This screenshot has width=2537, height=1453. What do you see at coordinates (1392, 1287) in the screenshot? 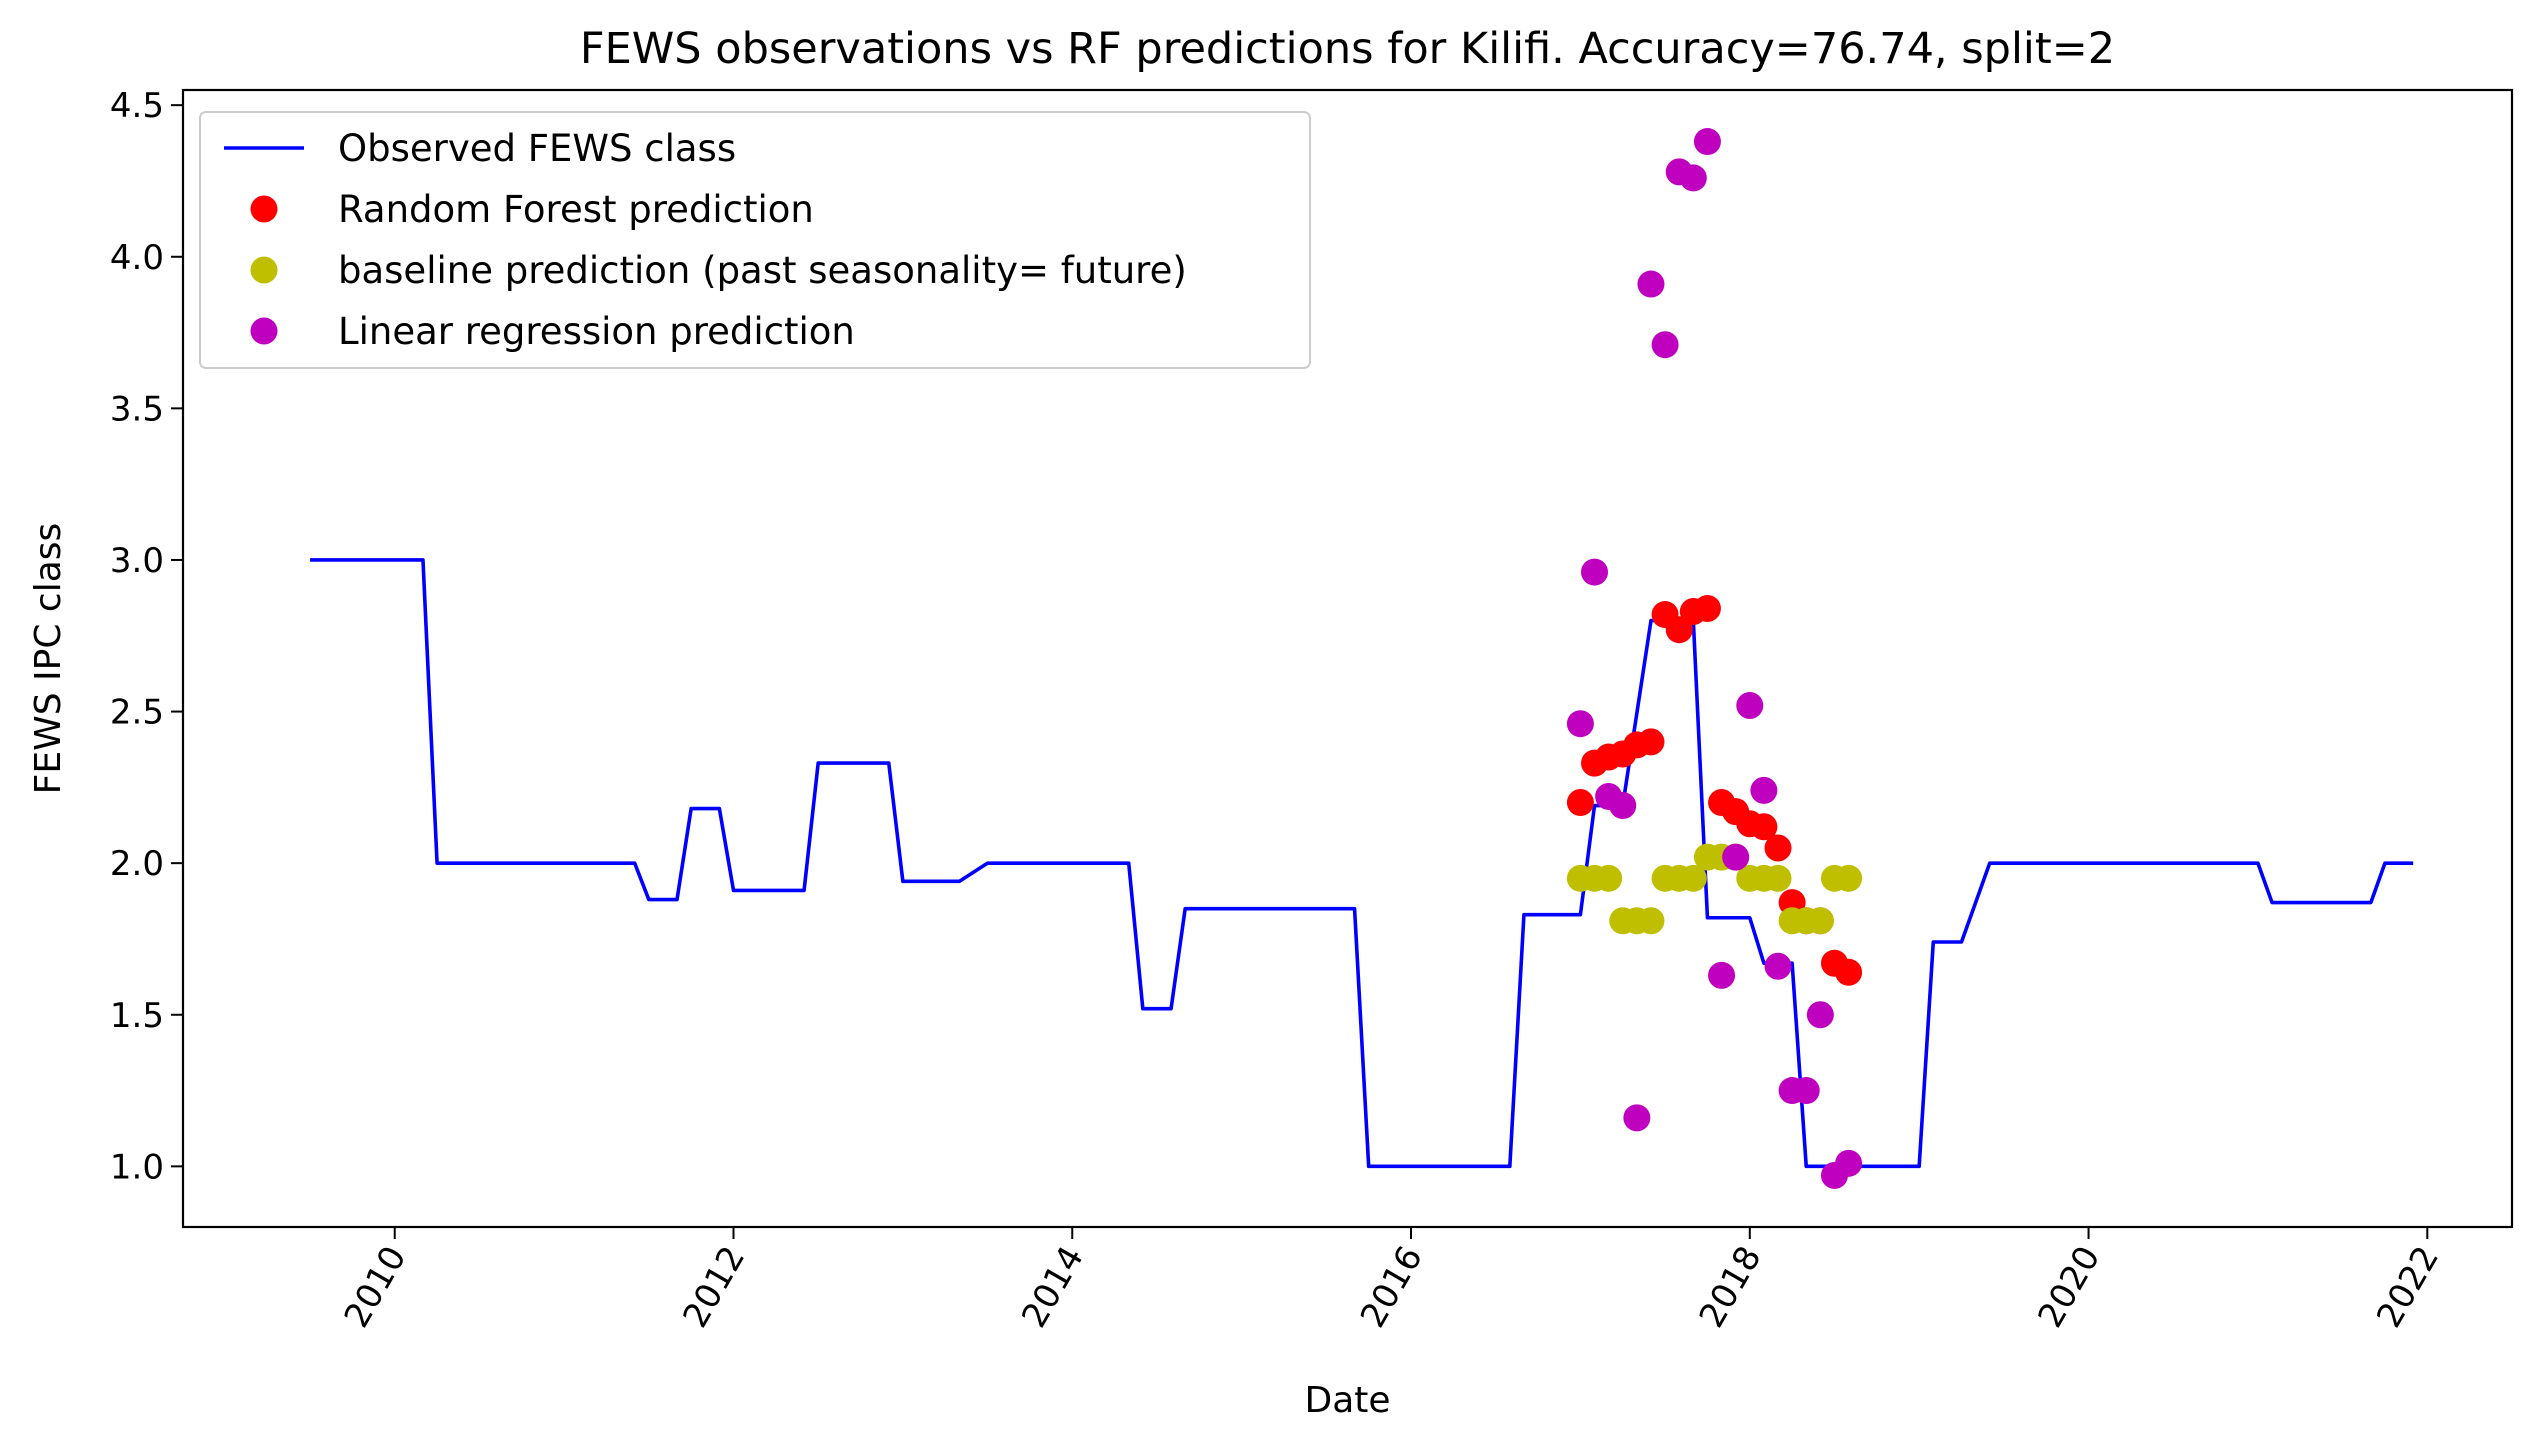
I see `x-tick-label: 2016` at bounding box center [1392, 1287].